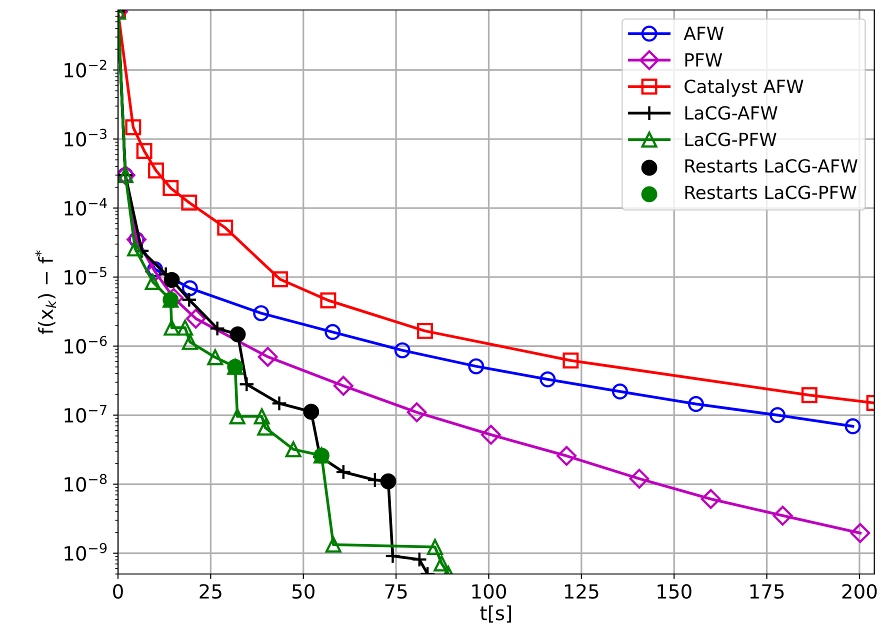 This screenshot has height=640, width=893. I want to click on legend-label: PFW, so click(703, 59).